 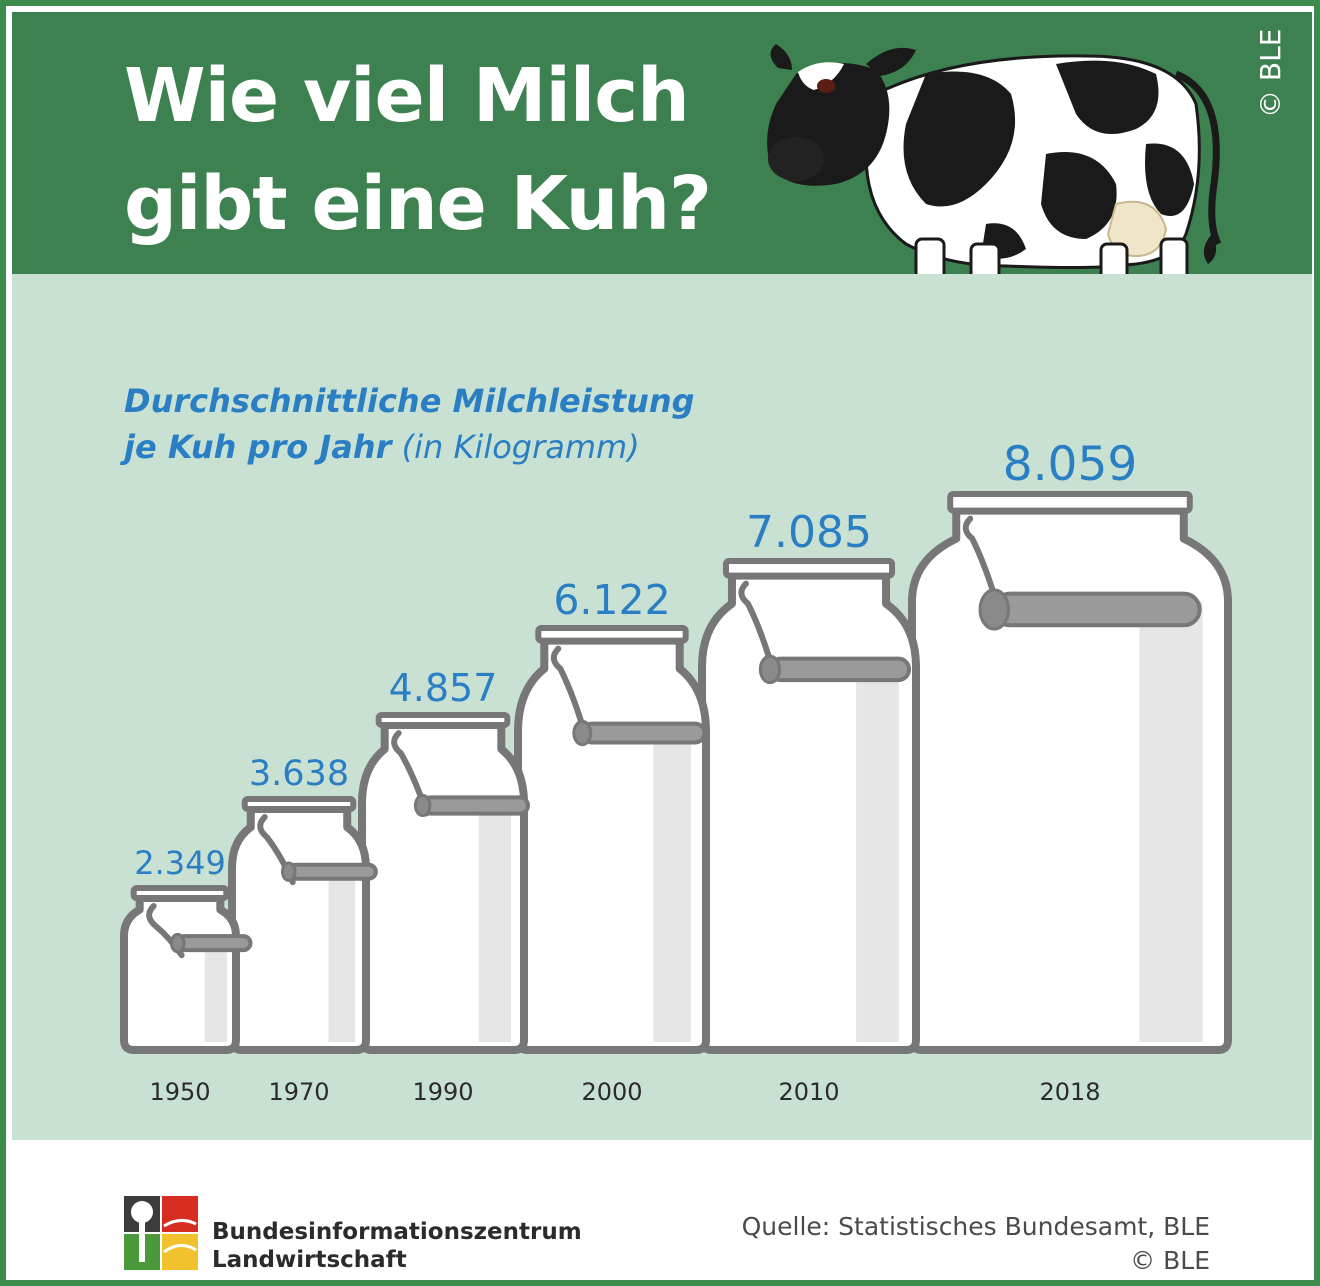 I want to click on value-label: 2.349, so click(x=180, y=863).